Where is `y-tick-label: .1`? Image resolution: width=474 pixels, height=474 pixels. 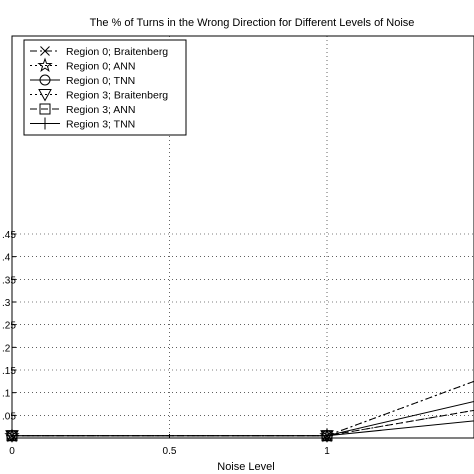 y-tick-label: .1 is located at coordinates (6, 394).